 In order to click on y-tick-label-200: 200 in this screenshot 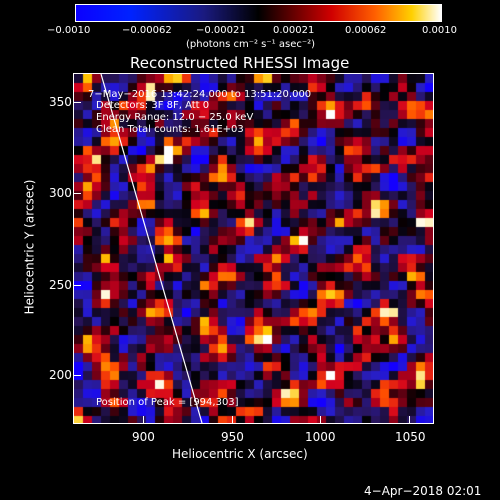, I will do `click(60, 375)`.